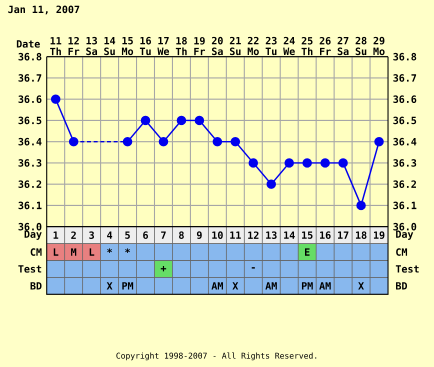  What do you see at coordinates (402, 252) in the screenshot?
I see `y2-tick-label: CM` at bounding box center [402, 252].